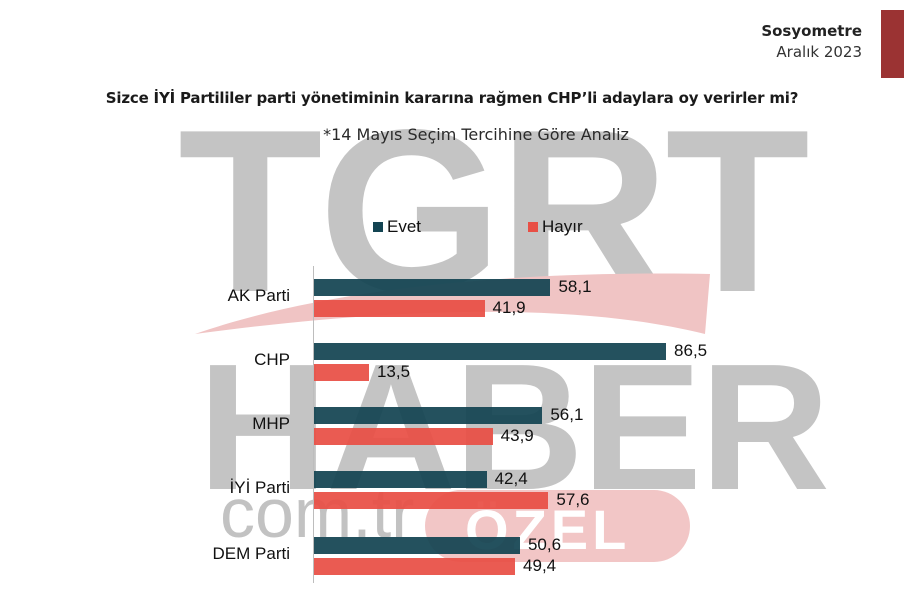  What do you see at coordinates (533, 227) in the screenshot?
I see `legend-swatch-hayir` at bounding box center [533, 227].